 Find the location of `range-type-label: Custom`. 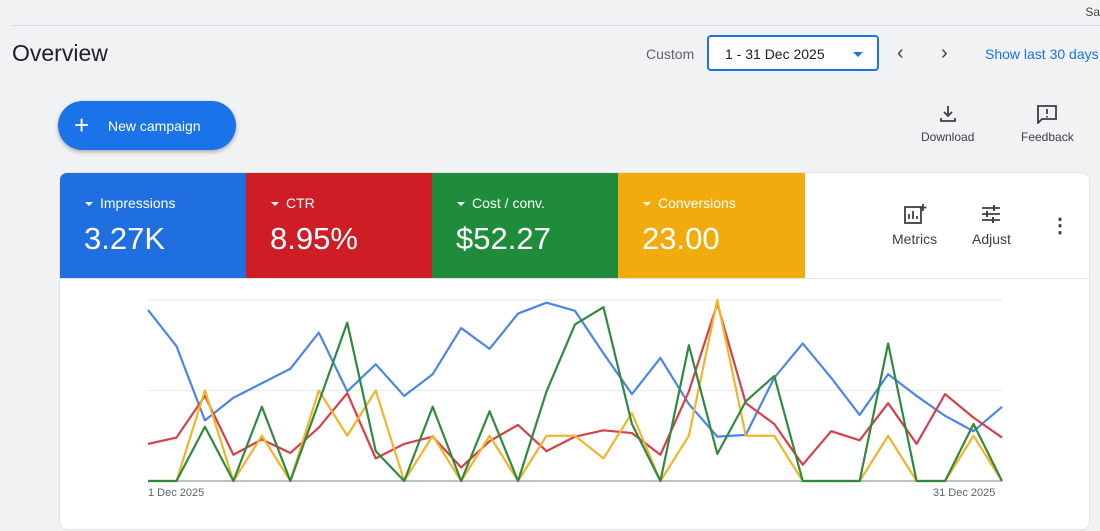

range-type-label: Custom is located at coordinates (670, 54).